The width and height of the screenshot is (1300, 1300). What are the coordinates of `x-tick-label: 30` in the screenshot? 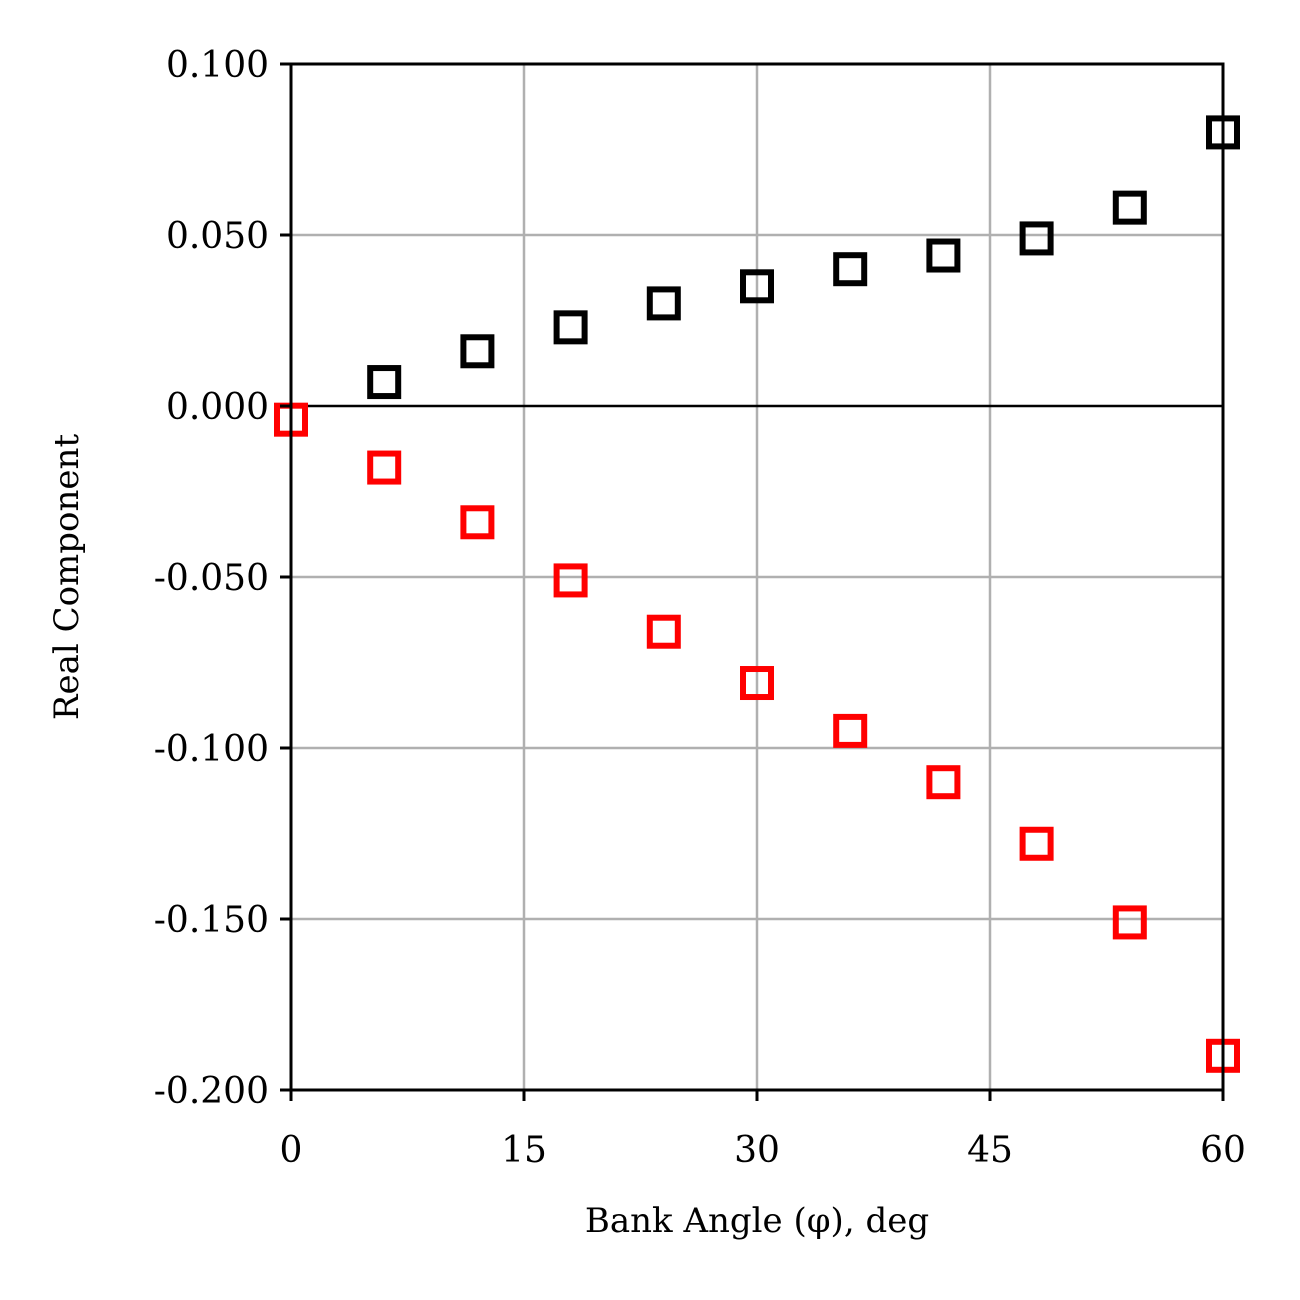 It's located at (757, 1150).